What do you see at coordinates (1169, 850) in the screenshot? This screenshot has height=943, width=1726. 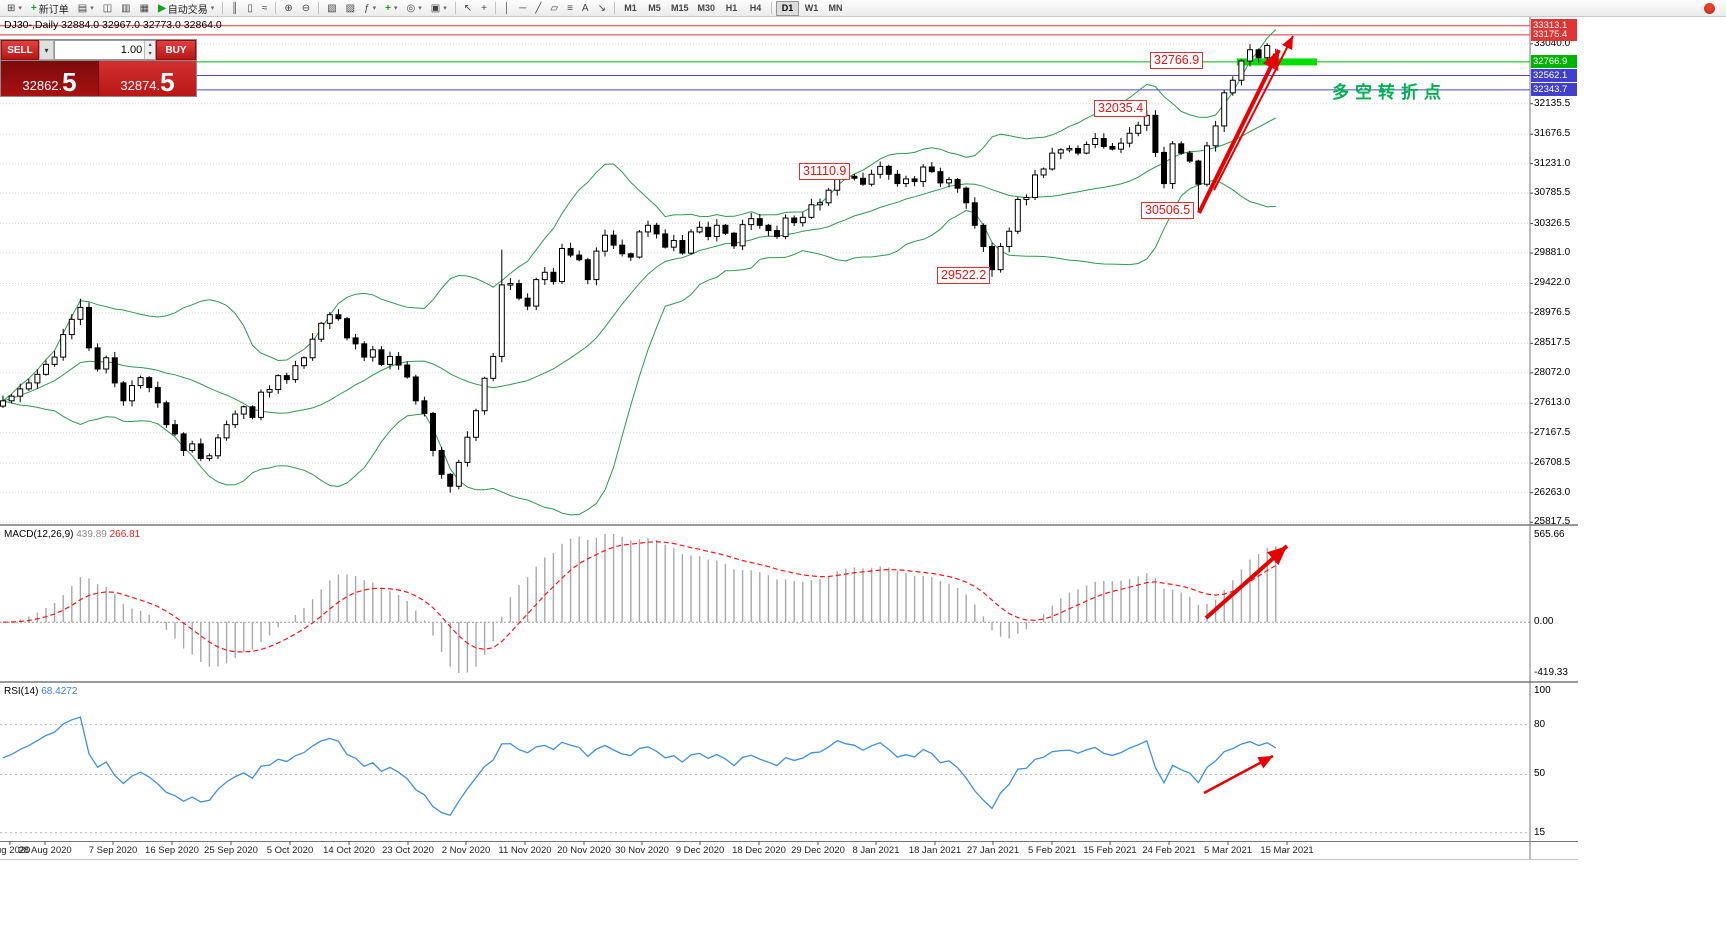 I see `date-axis-label: 24 Feb 2021` at bounding box center [1169, 850].